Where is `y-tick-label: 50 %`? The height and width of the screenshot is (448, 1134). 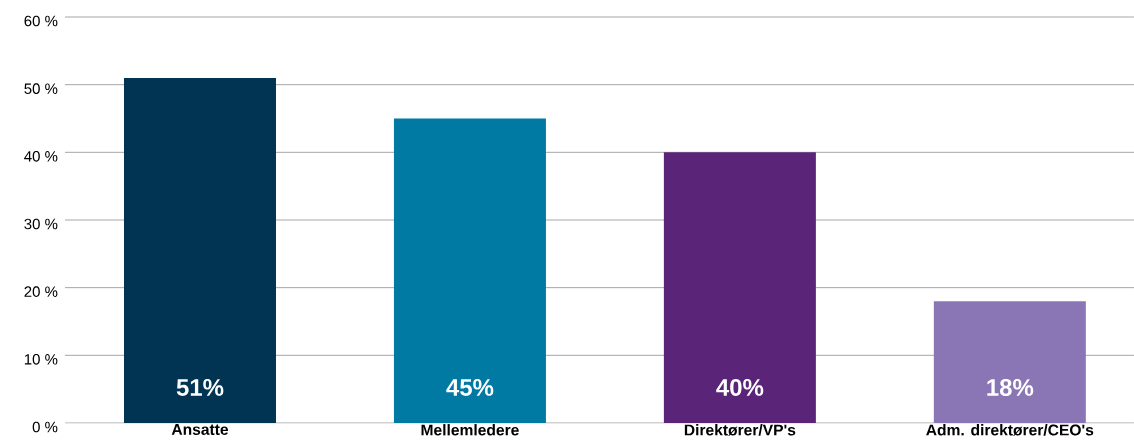
y-tick-label: 50 % is located at coordinates (41, 88).